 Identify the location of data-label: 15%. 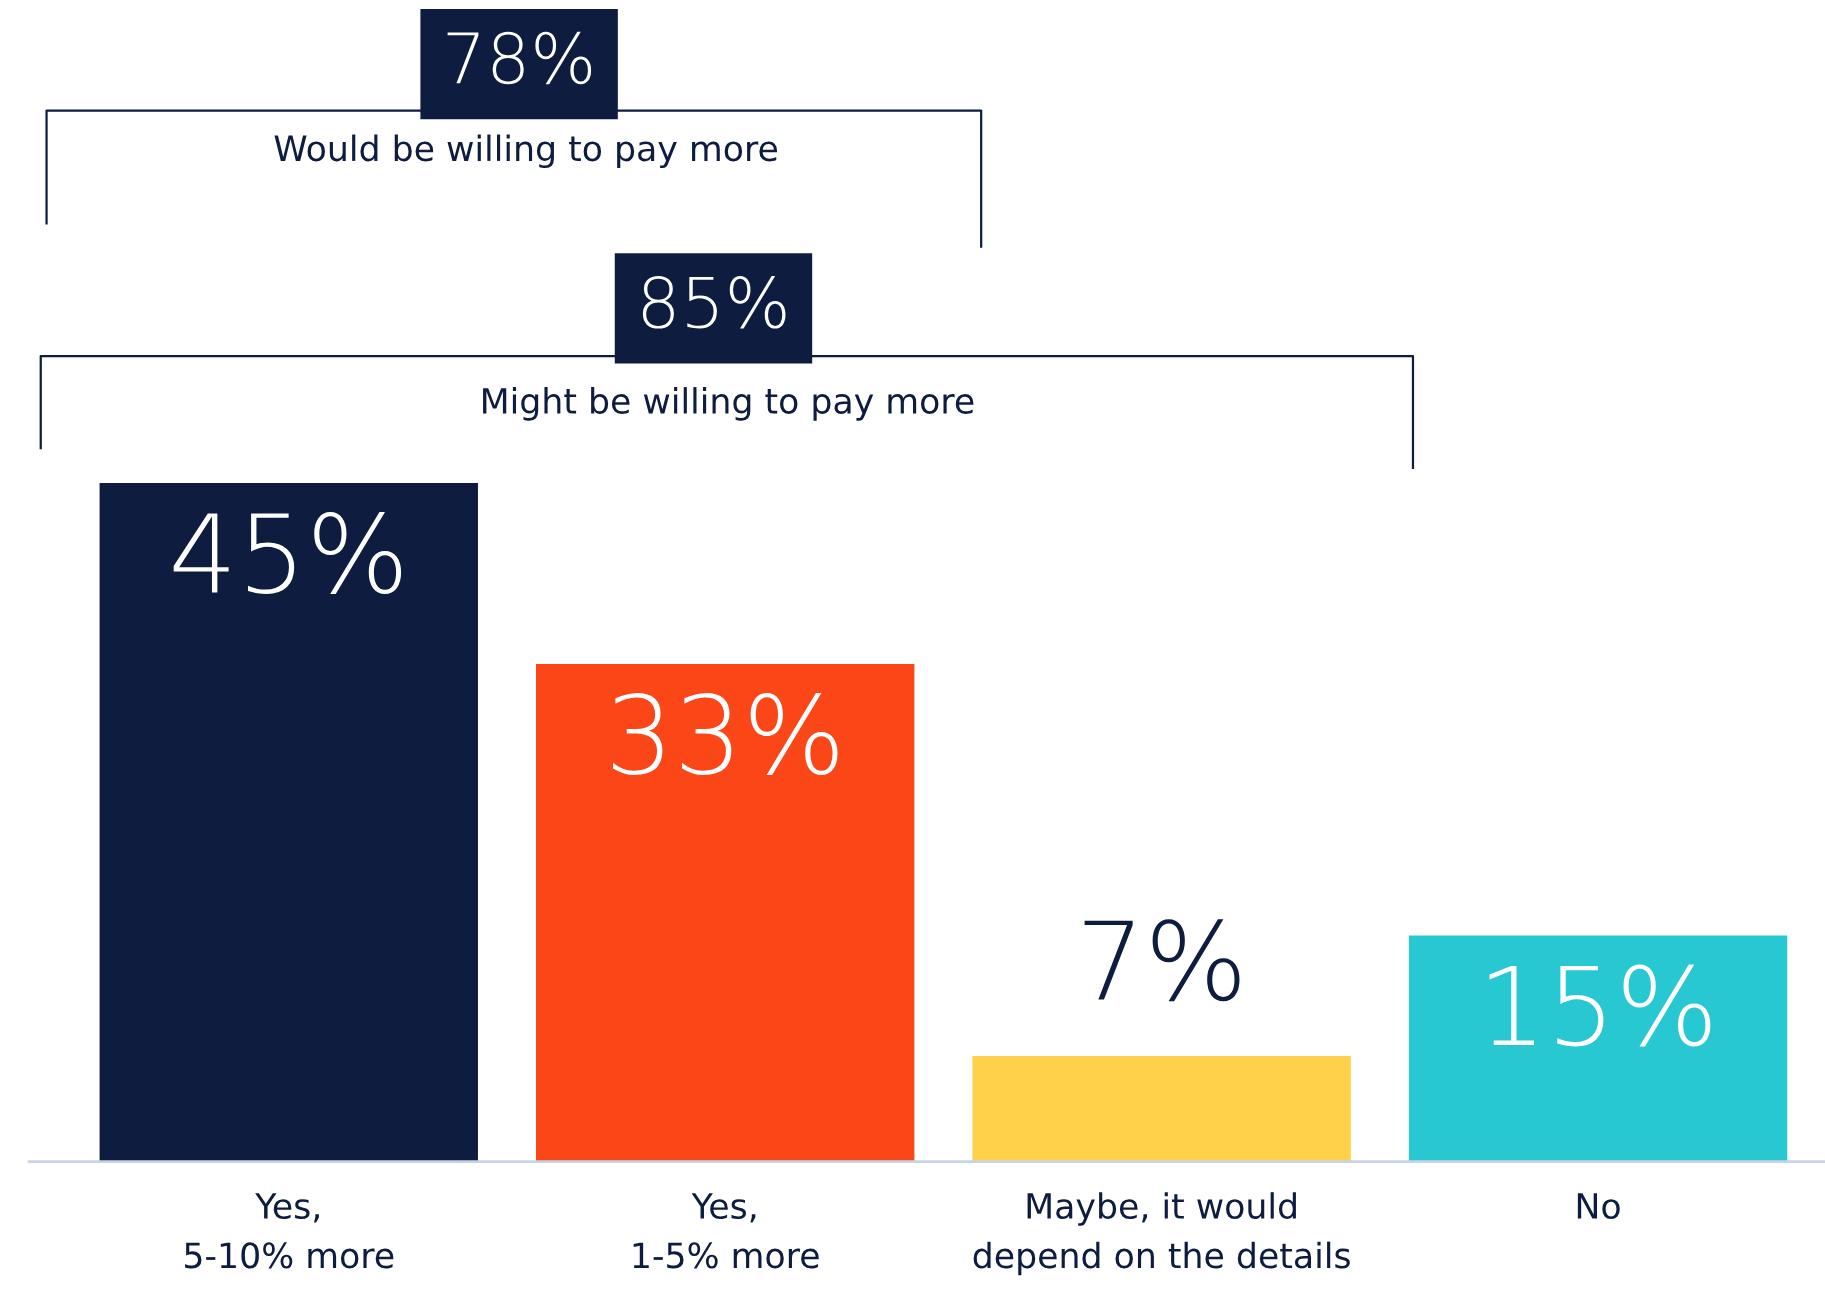
(1600, 1005).